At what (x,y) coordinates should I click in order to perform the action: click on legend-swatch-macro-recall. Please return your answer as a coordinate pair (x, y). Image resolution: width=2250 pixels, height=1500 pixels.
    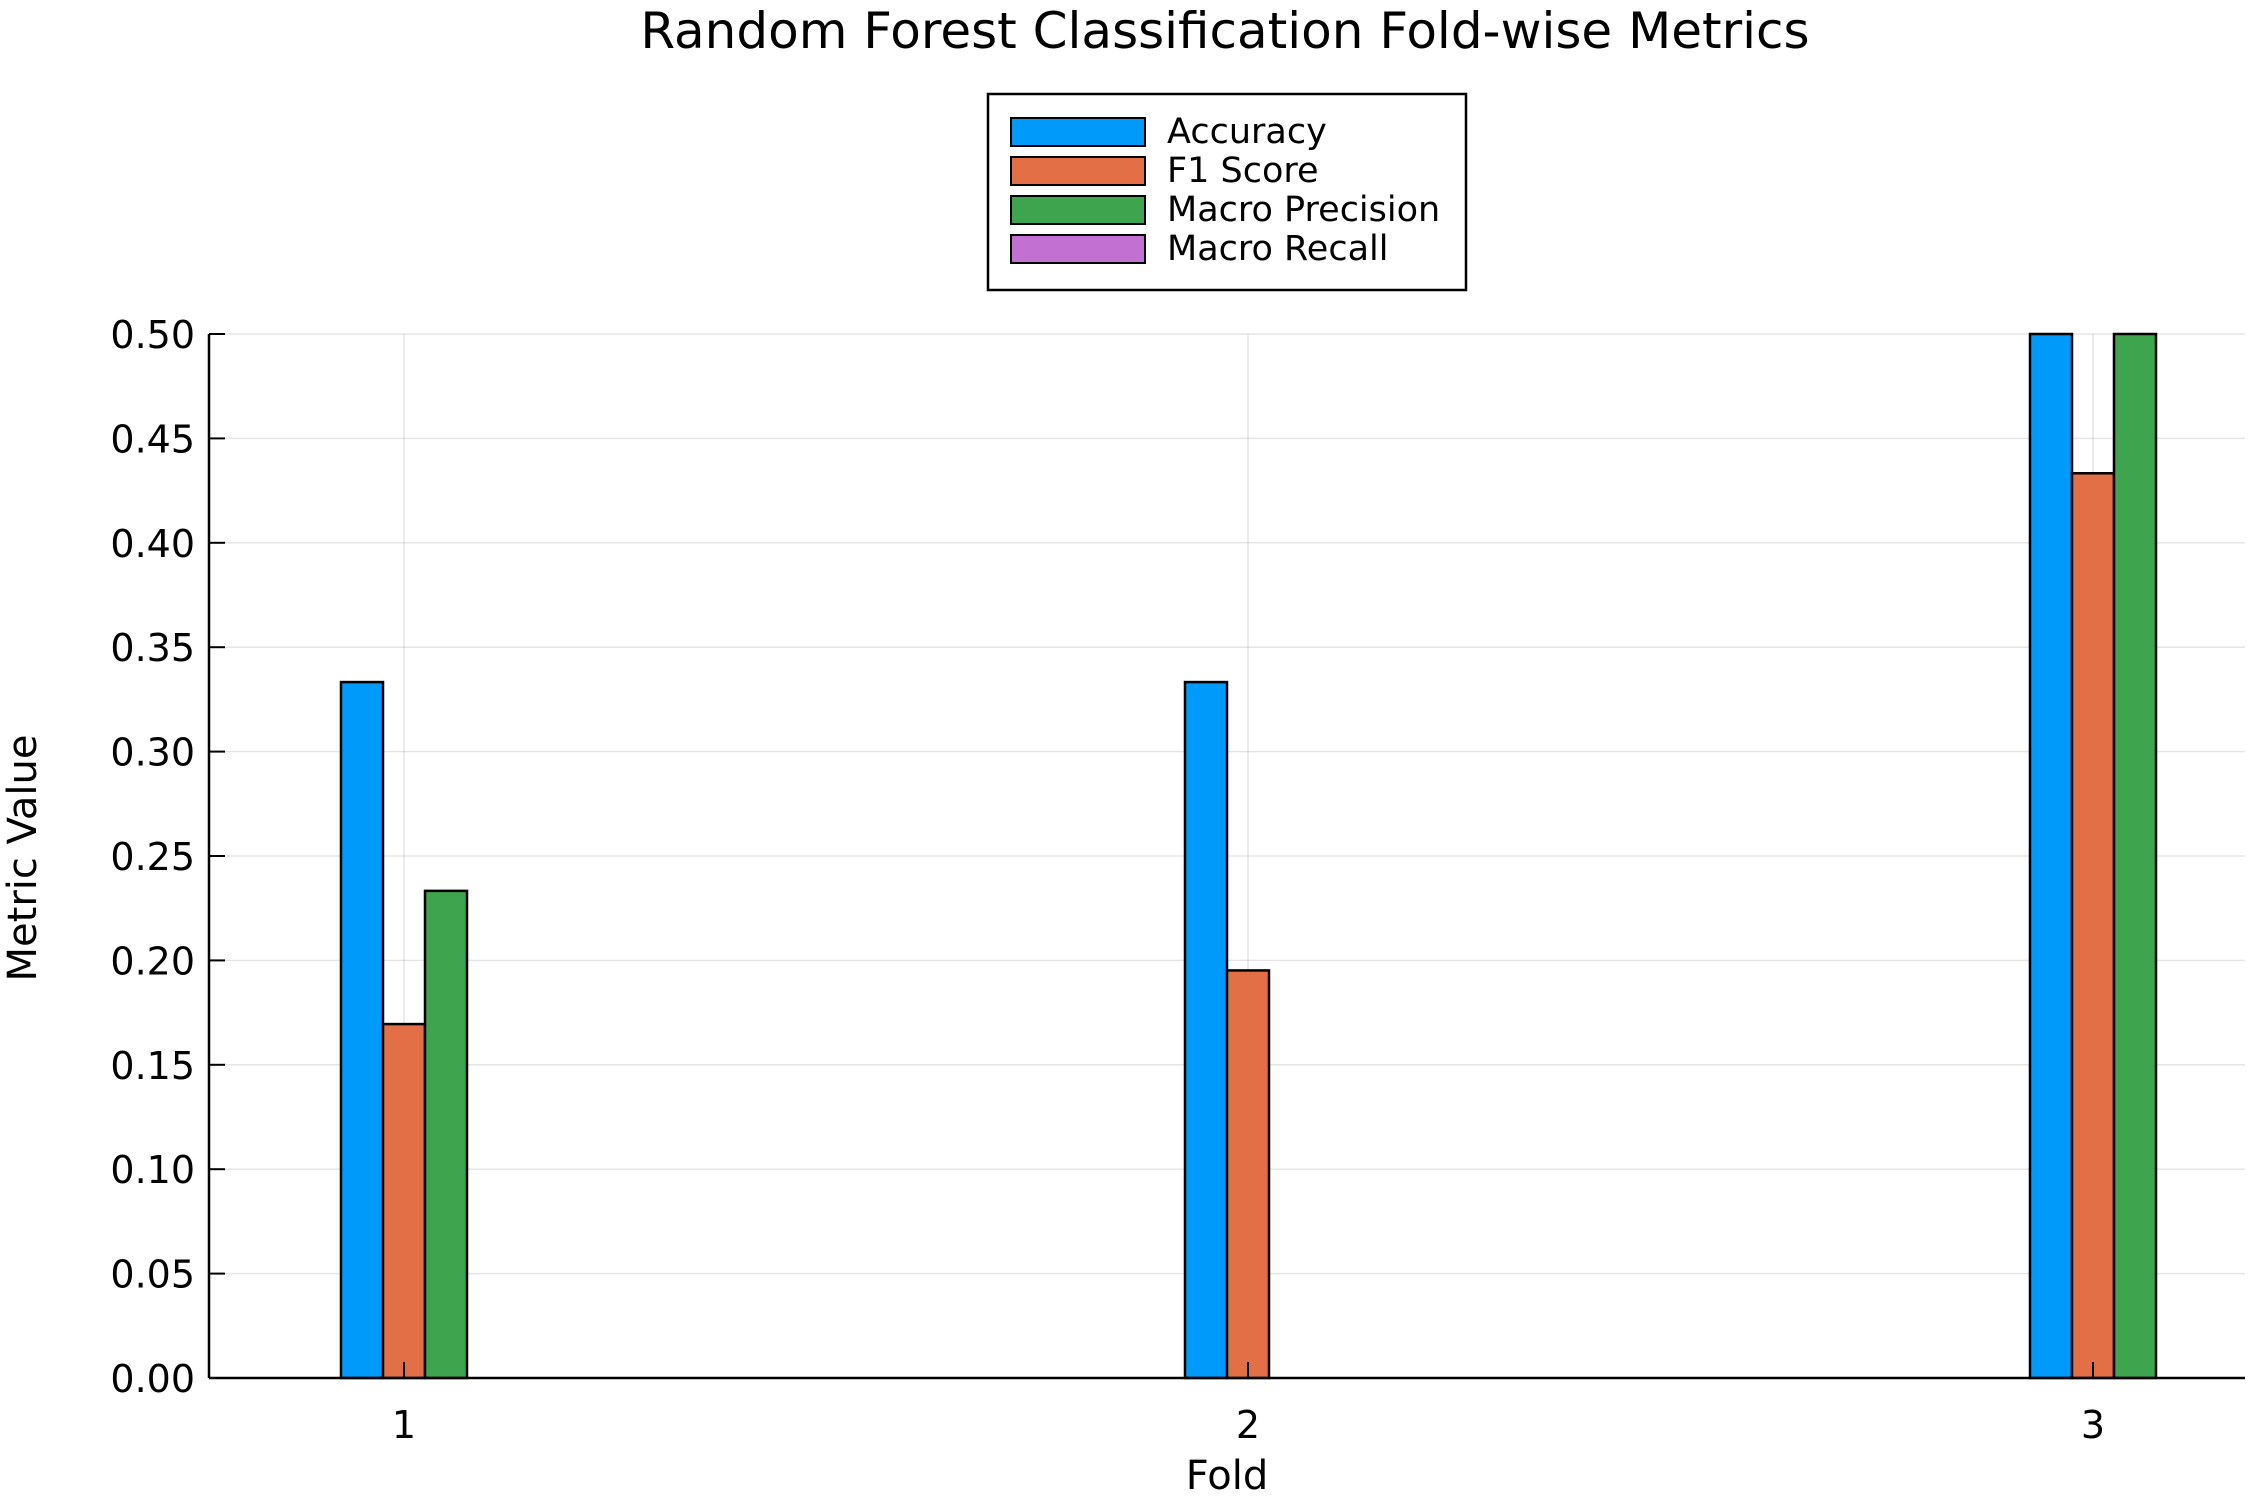
    Looking at the image, I should click on (1078, 249).